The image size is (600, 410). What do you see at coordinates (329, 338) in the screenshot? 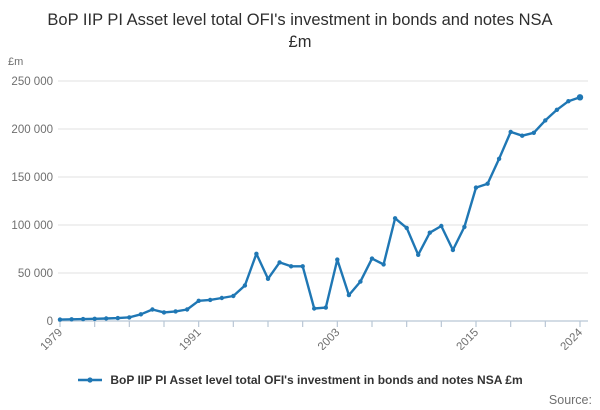
I see `x-tick-label: 2003` at bounding box center [329, 338].